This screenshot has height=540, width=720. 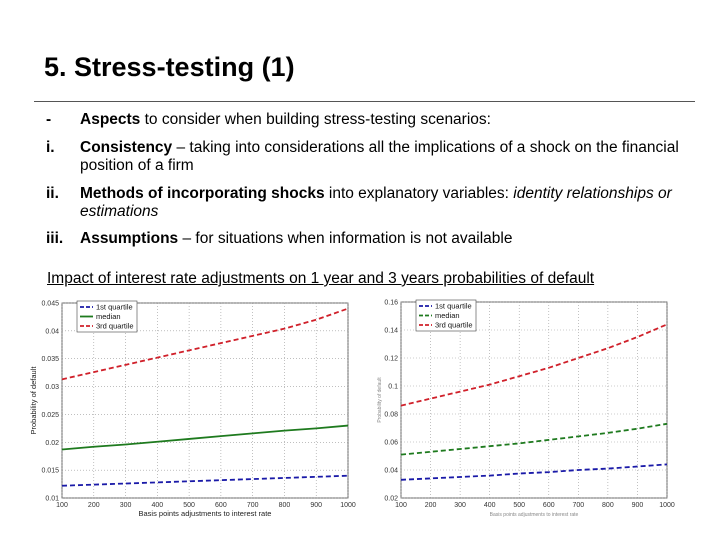 I want to click on title-divider, so click(x=364, y=101).